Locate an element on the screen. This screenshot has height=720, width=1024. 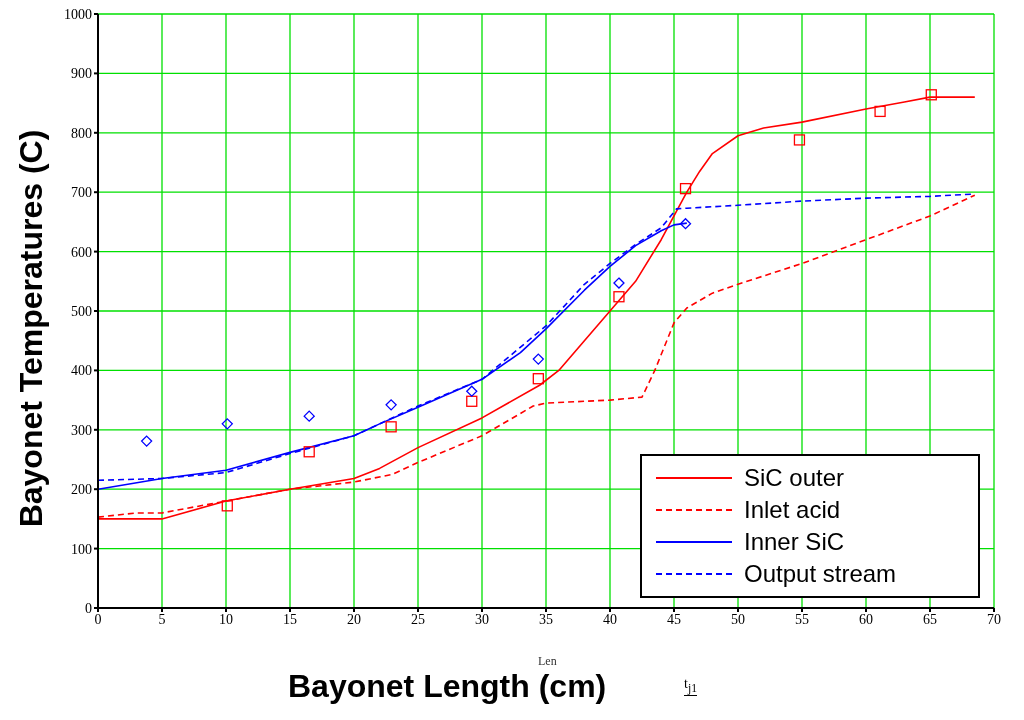
x-tick-label: 35 is located at coordinates (546, 619).